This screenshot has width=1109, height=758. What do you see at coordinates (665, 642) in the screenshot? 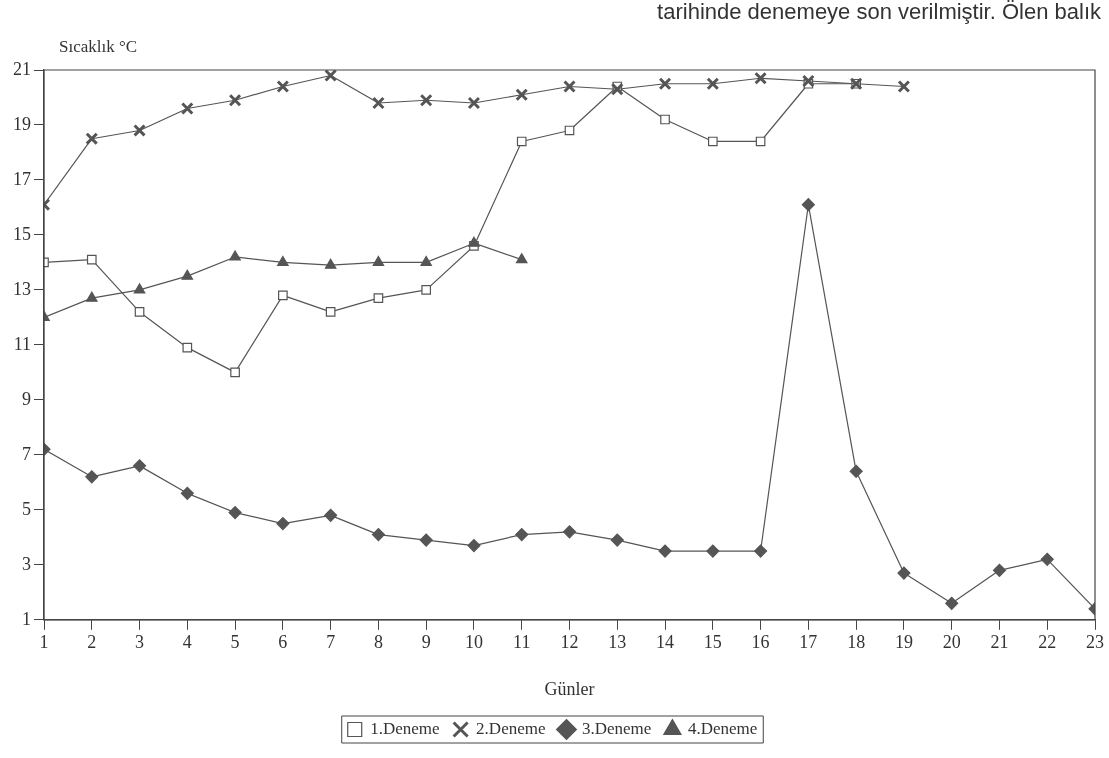
I see `x-tick-label: 14` at bounding box center [665, 642].